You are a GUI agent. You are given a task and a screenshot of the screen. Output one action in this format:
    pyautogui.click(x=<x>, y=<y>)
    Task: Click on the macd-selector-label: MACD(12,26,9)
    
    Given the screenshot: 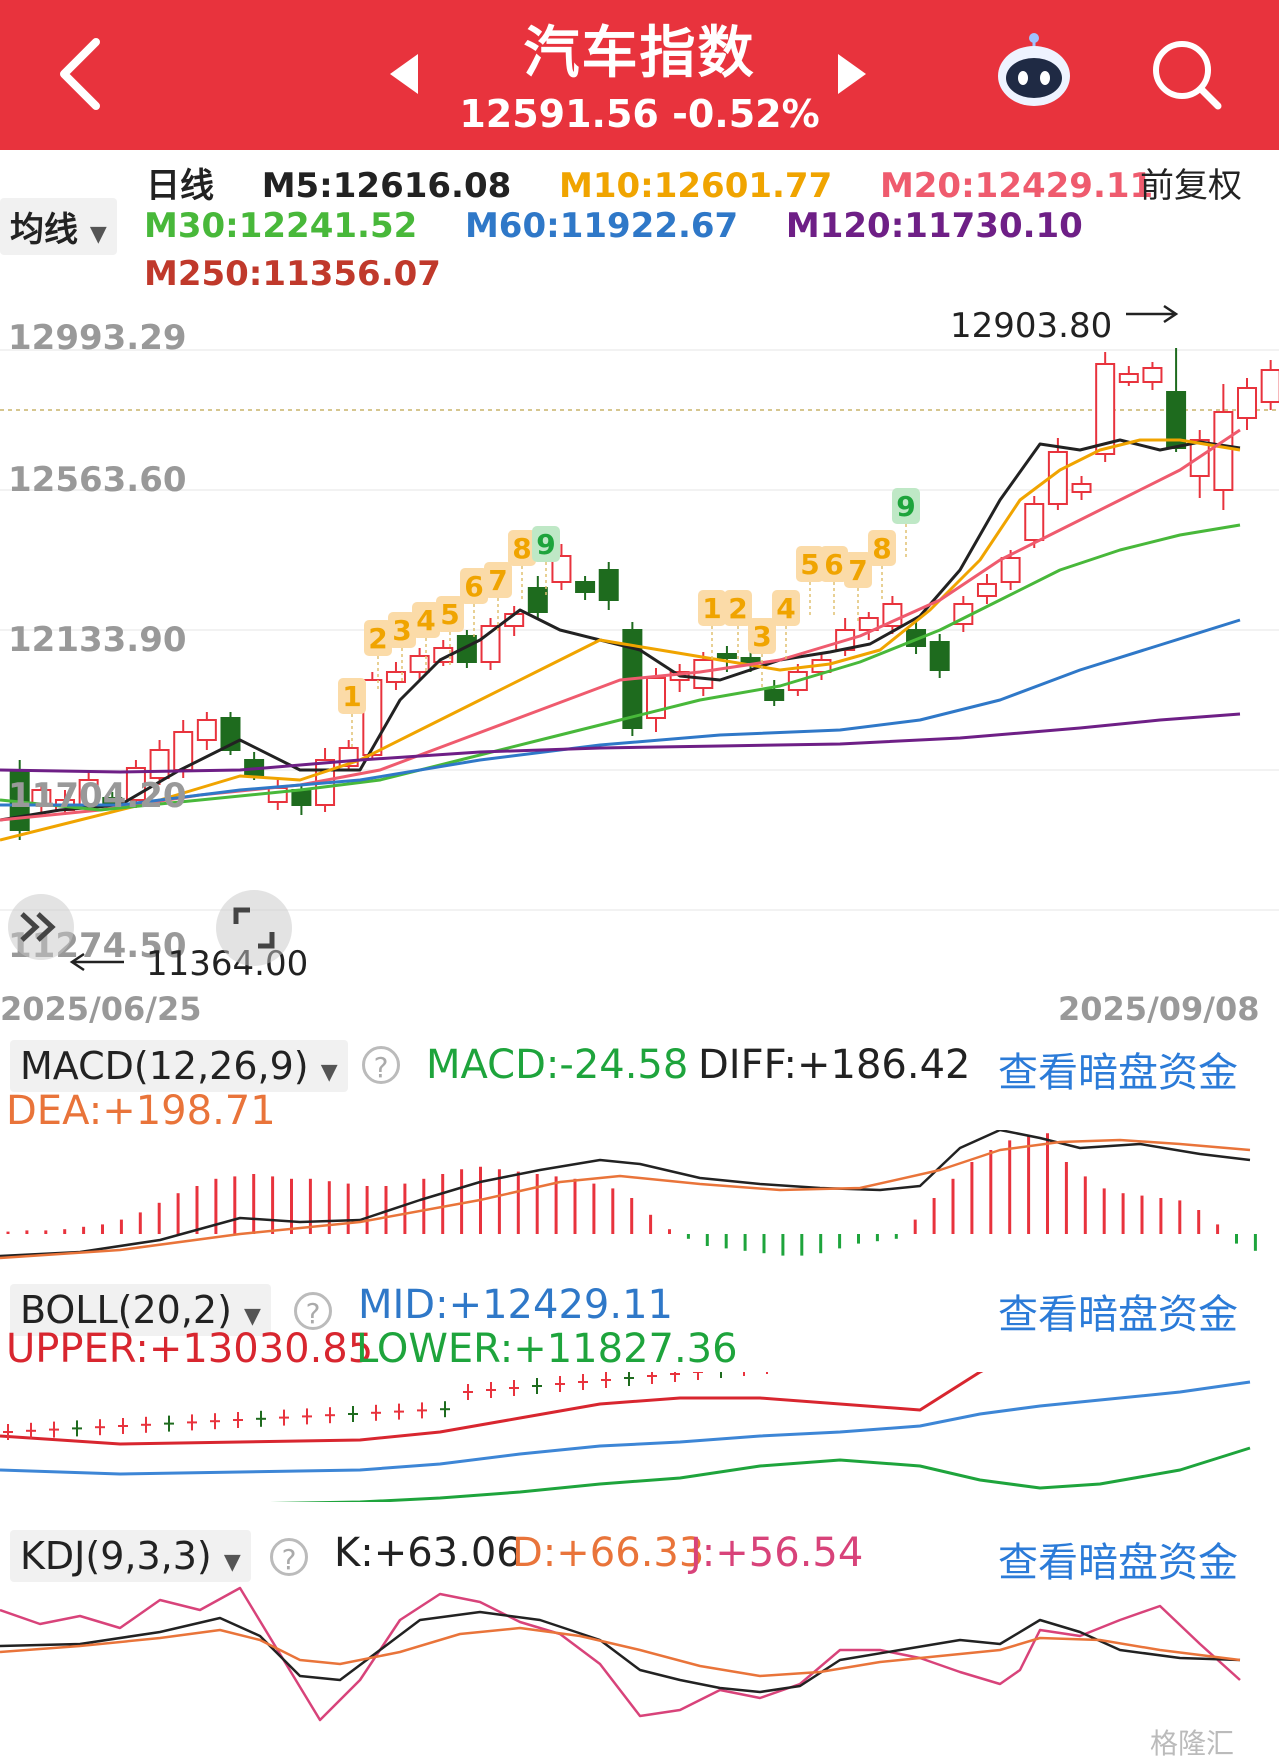 What is the action you would take?
    pyautogui.click(x=164, y=1066)
    